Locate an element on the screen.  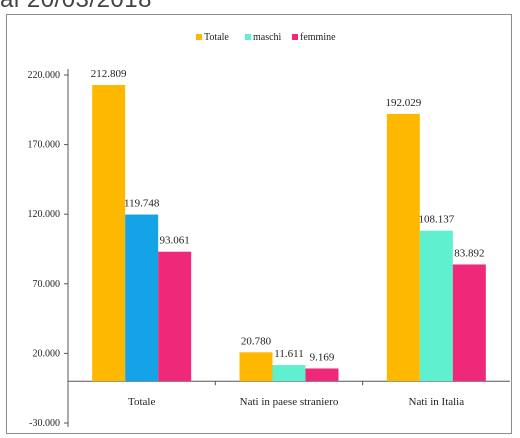
y-tick-label: 70.000 is located at coordinates (47, 284).